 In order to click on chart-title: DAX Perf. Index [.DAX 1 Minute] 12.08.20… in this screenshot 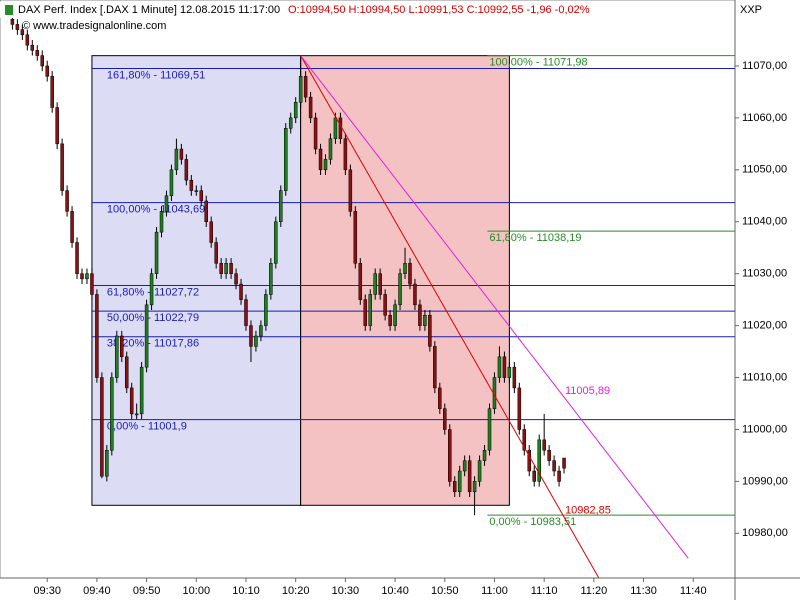, I will do `click(149, 10)`.